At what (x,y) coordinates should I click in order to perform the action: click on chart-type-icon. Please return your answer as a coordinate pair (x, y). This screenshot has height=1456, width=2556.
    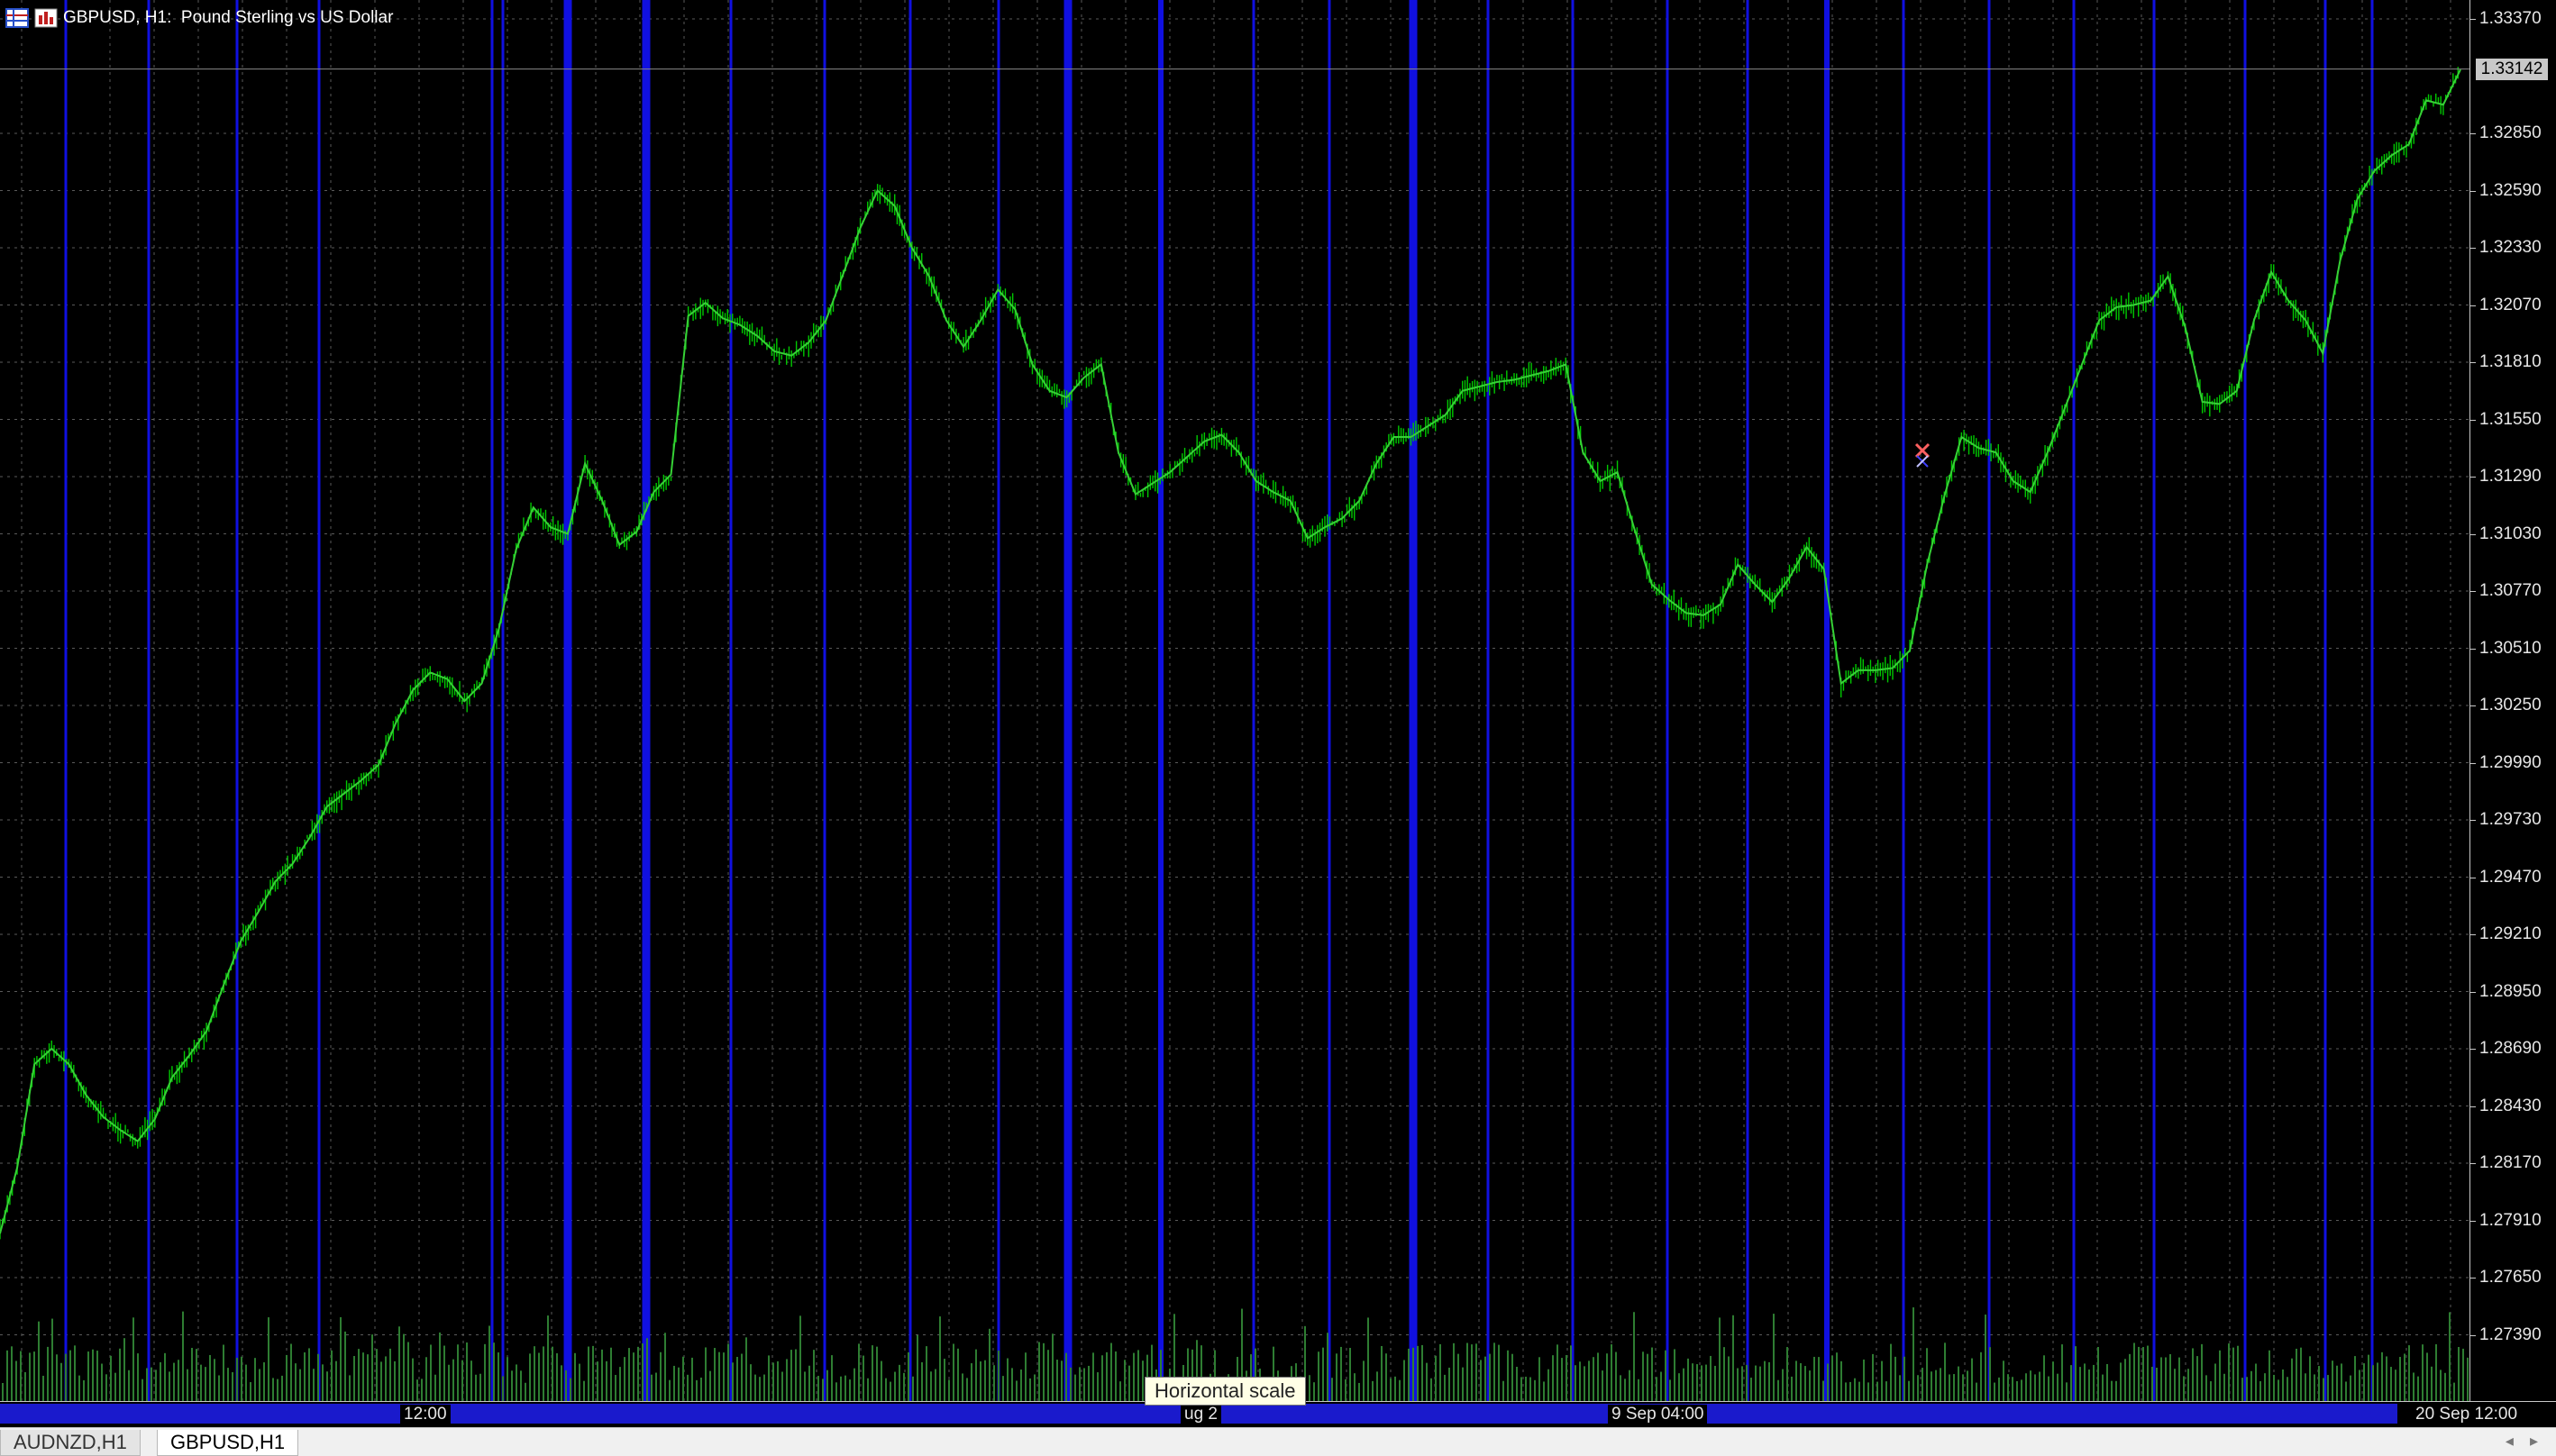
    Looking at the image, I should click on (46, 18).